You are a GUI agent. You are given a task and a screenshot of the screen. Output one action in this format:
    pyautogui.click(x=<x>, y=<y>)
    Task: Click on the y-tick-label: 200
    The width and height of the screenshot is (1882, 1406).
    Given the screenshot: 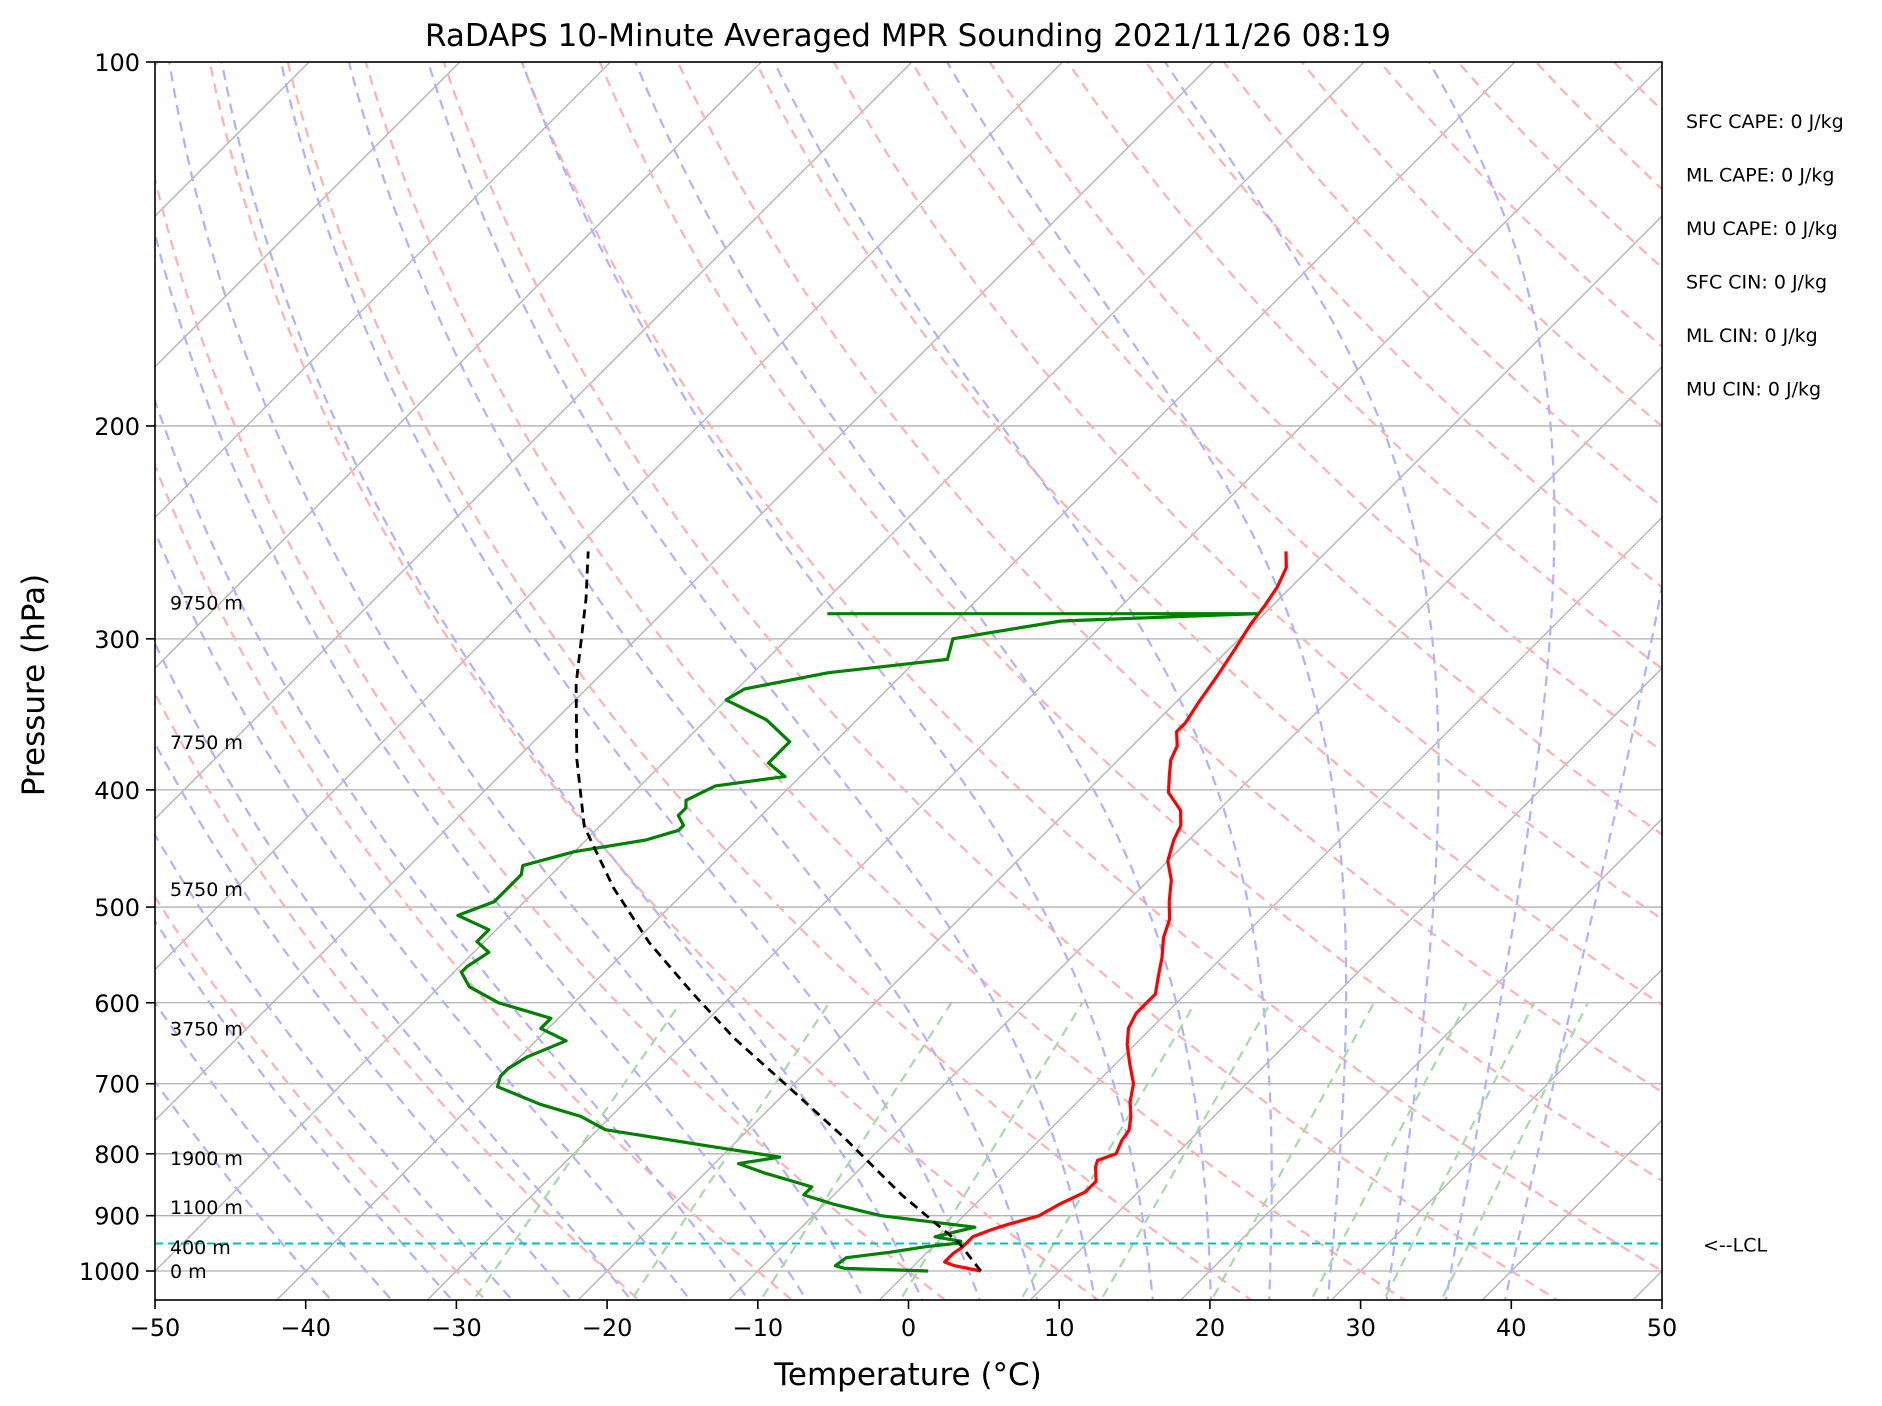 What is the action you would take?
    pyautogui.click(x=117, y=427)
    